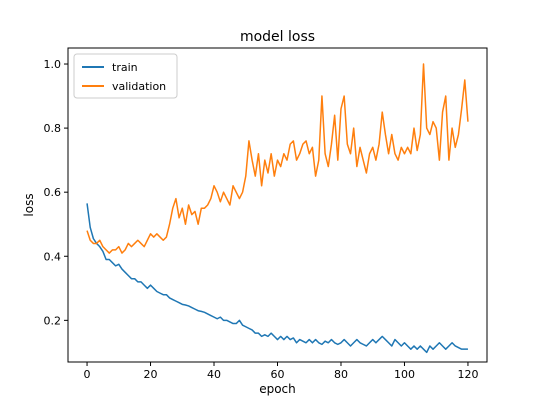 The height and width of the screenshot is (405, 540). Describe the element at coordinates (87, 374) in the screenshot. I see `x-tick-label: 0` at that location.